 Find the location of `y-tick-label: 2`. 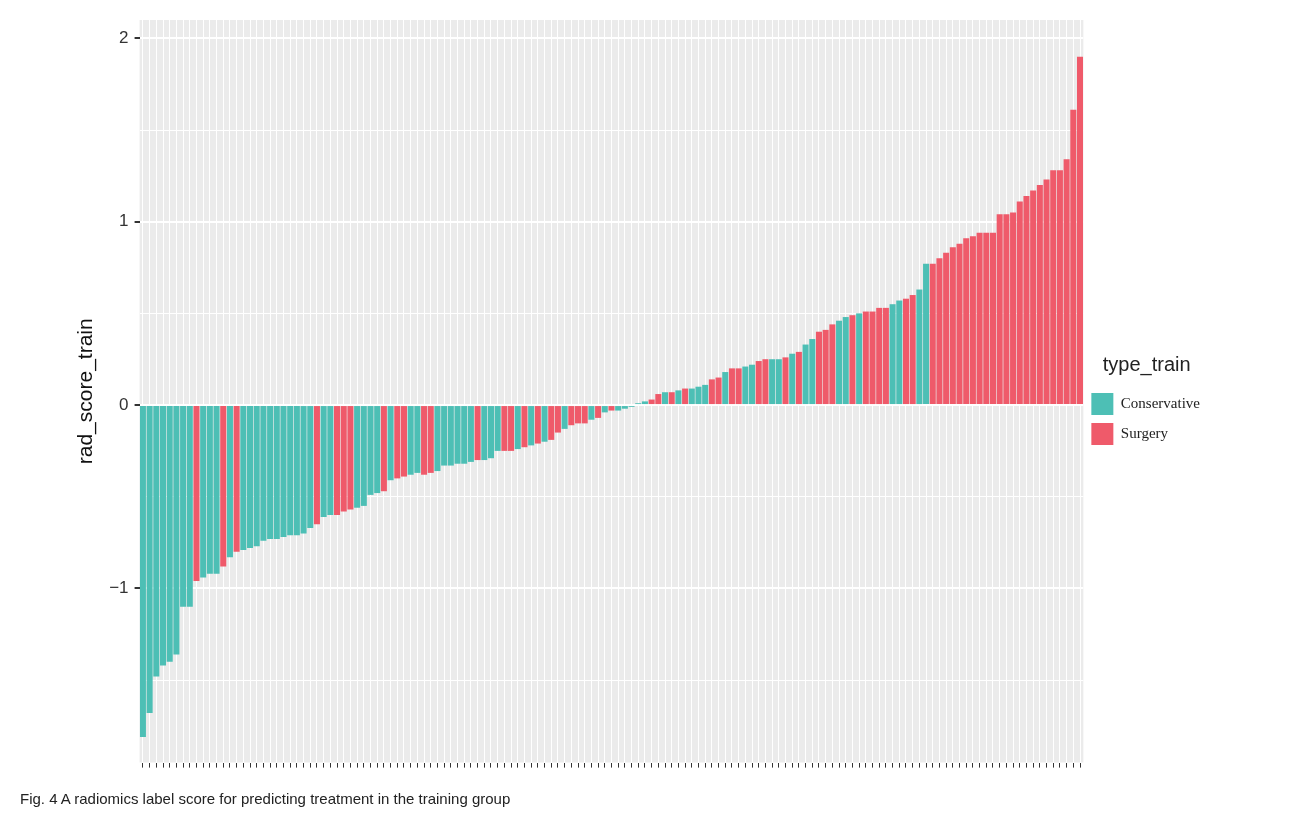

y-tick-label: 2 is located at coordinates (124, 38).